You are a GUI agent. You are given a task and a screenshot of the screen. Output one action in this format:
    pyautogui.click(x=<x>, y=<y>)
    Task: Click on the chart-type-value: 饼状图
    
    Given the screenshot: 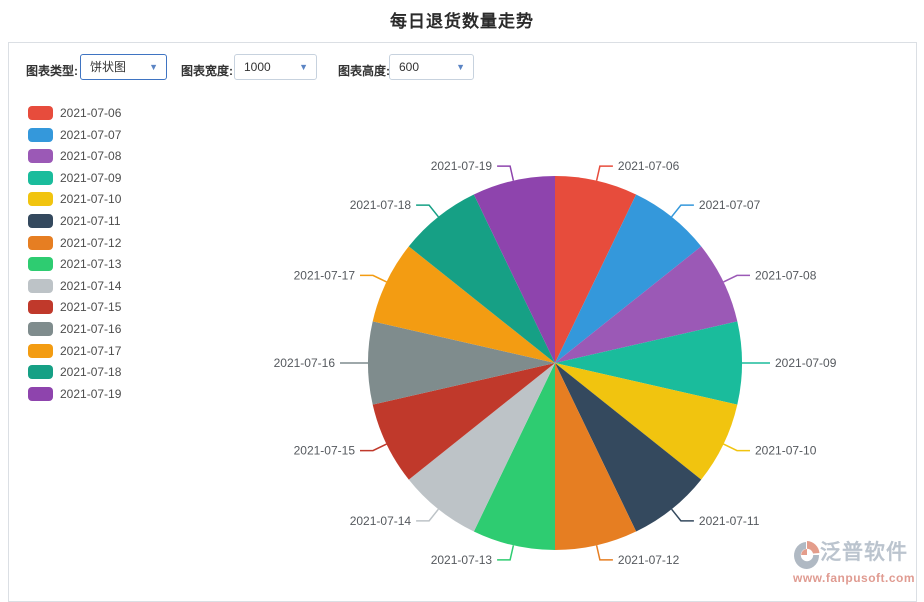 What is the action you would take?
    pyautogui.click(x=108, y=67)
    